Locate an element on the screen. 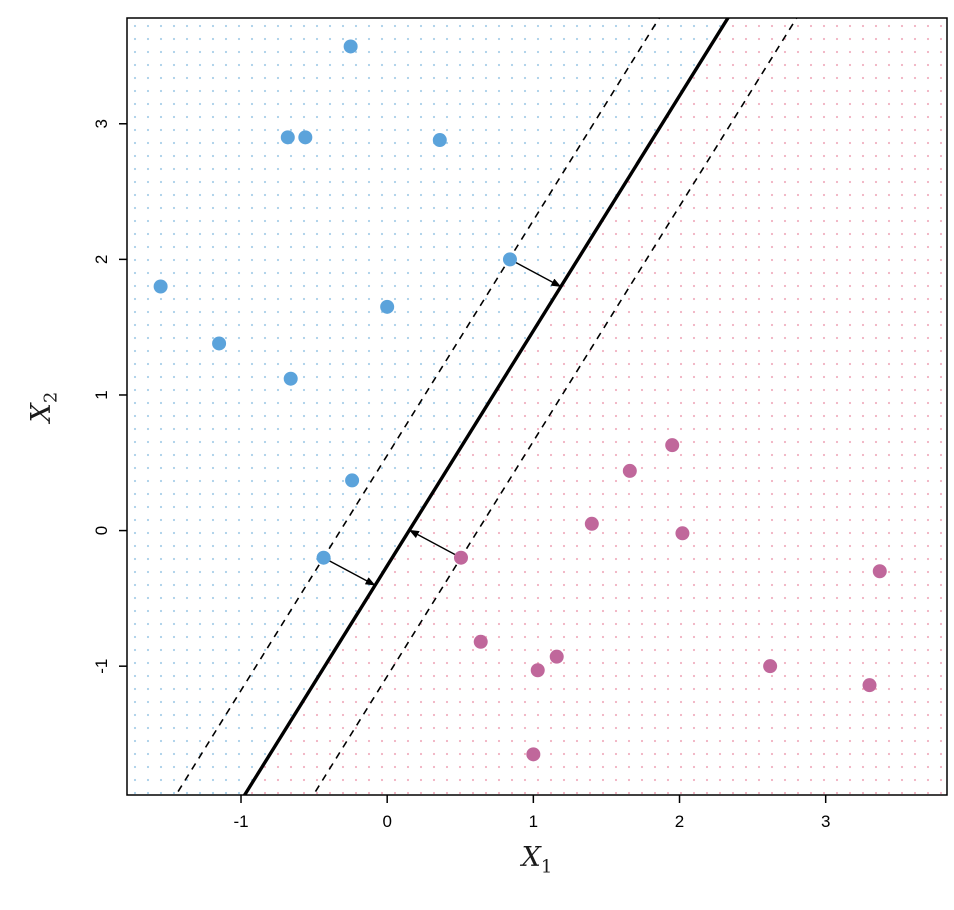 The width and height of the screenshot is (954, 910). y-axis-label: X2 is located at coordinates (43, 407).